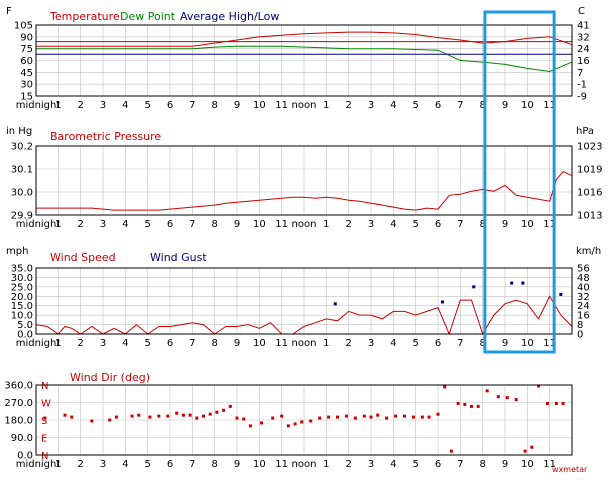 The image size is (614, 480). I want to click on legend-temperature: Temperature, so click(84, 16).